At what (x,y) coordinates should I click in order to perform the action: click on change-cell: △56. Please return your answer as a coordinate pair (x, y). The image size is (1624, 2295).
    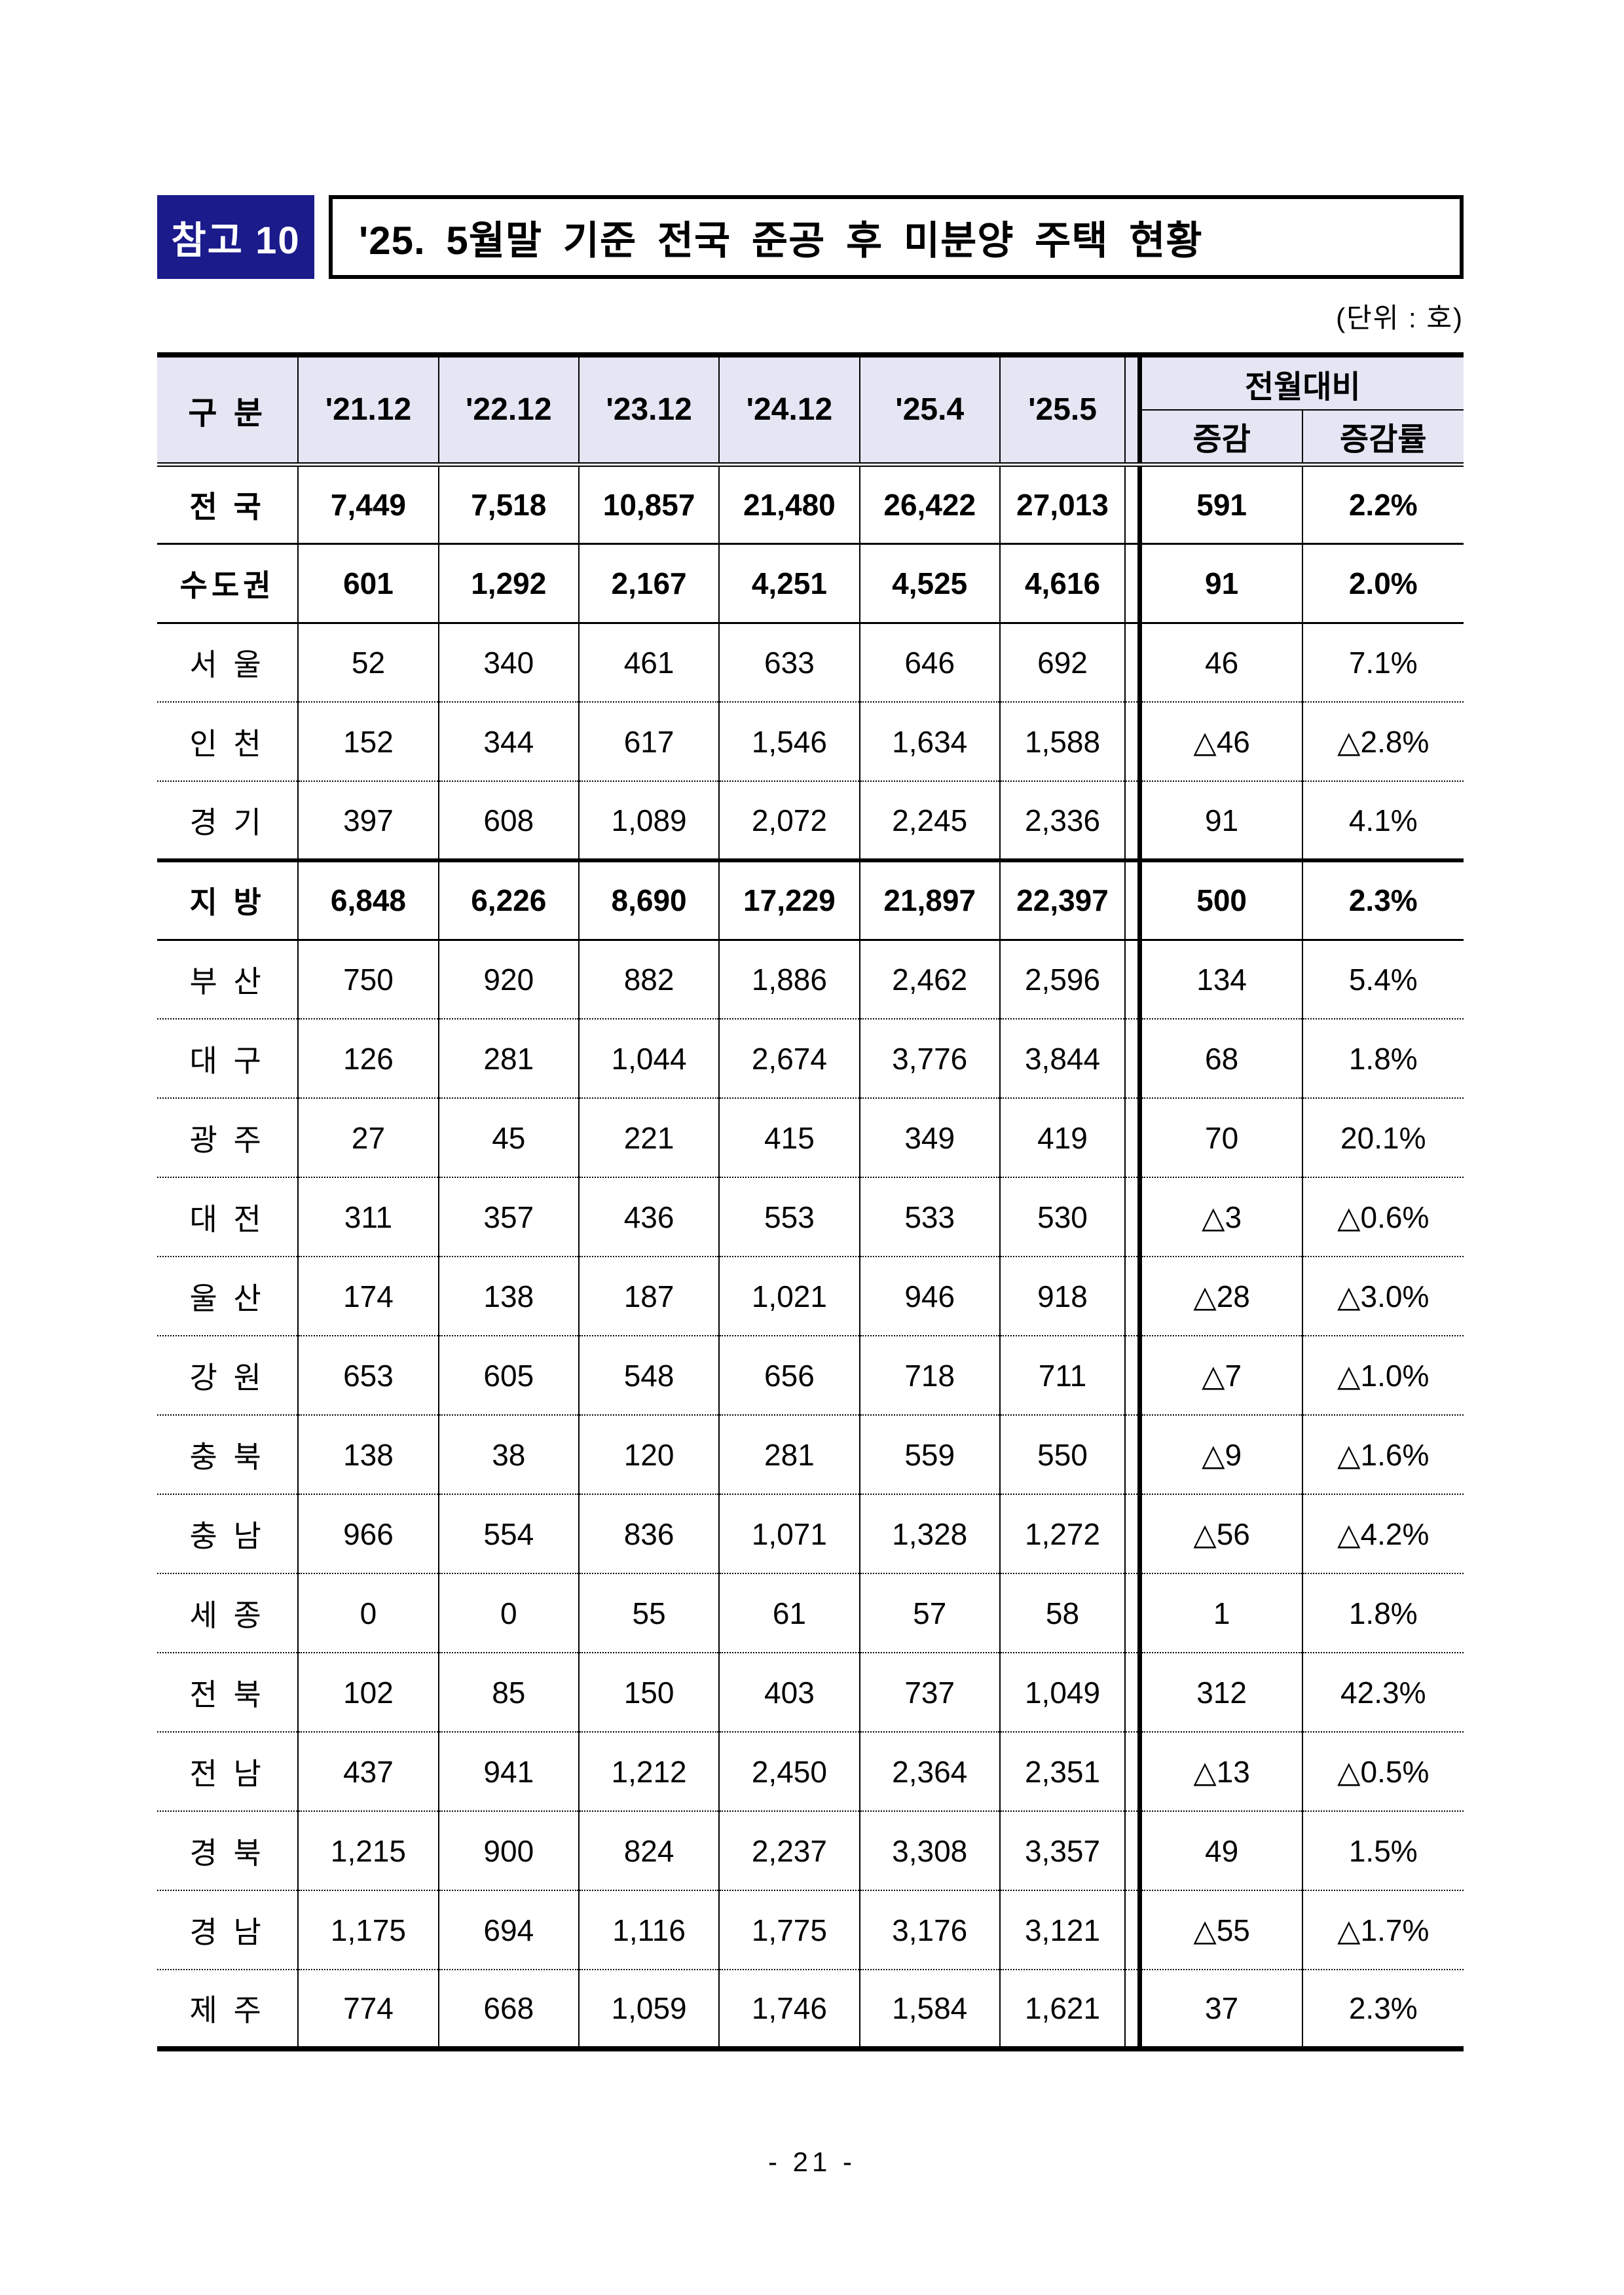
    Looking at the image, I should click on (1219, 1533).